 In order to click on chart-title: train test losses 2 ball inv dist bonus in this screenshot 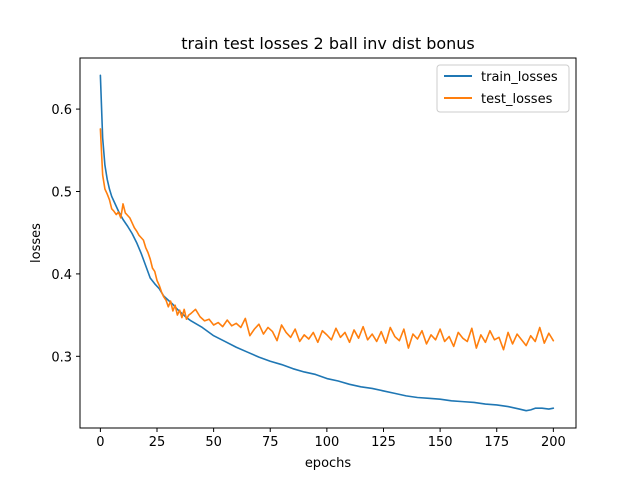, I will do `click(328, 43)`.